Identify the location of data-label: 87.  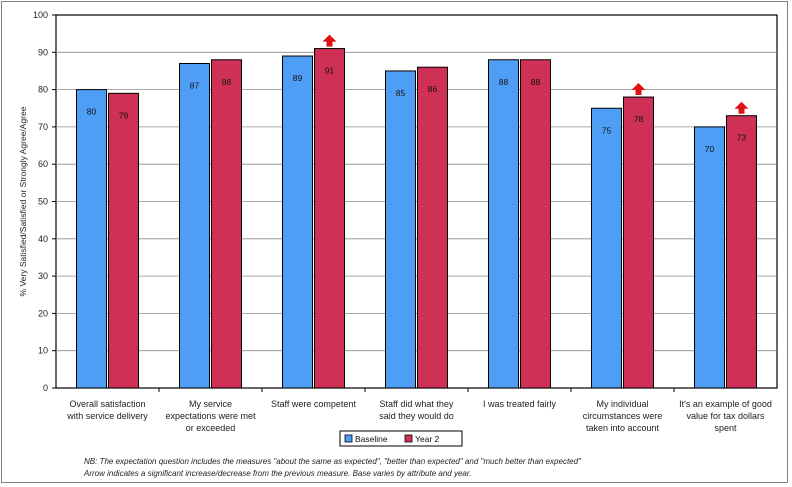
(195, 85).